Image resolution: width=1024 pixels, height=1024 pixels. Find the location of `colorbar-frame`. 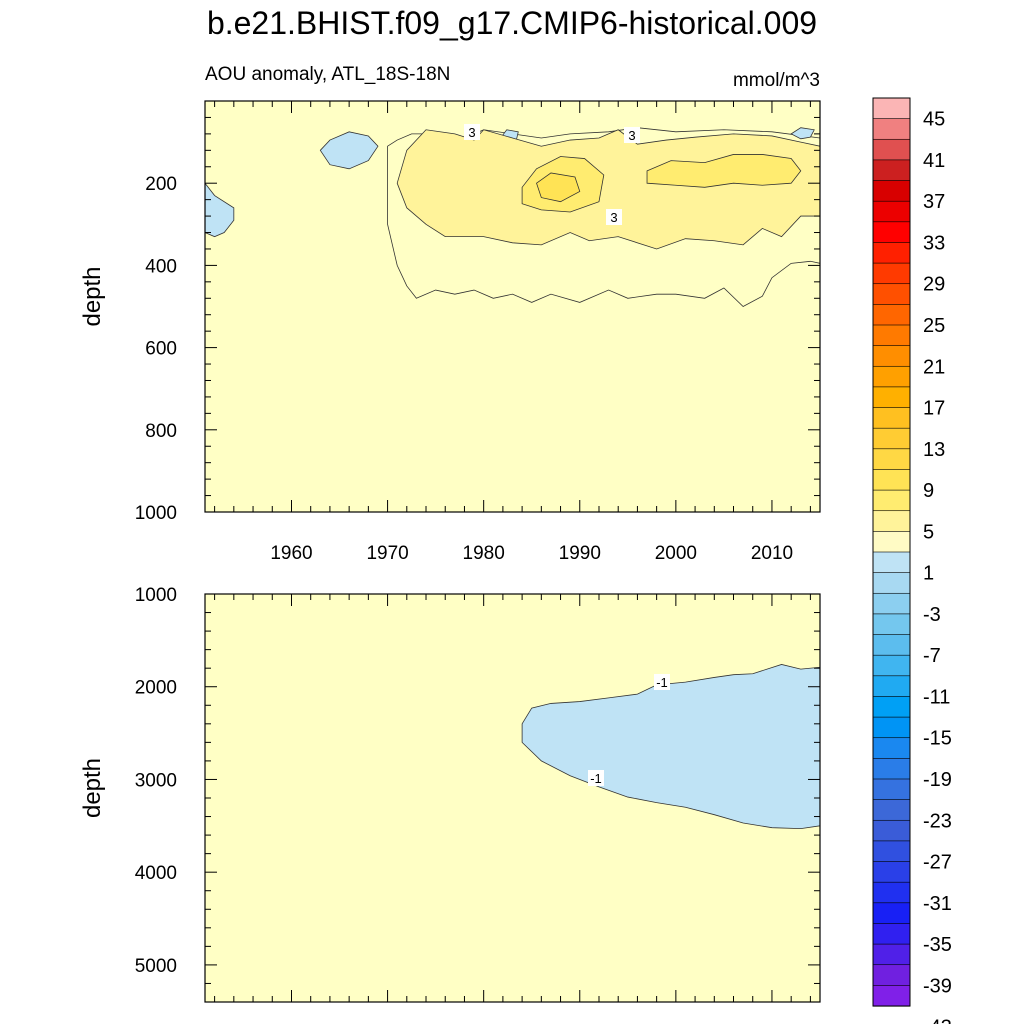

colorbar-frame is located at coordinates (891, 552).